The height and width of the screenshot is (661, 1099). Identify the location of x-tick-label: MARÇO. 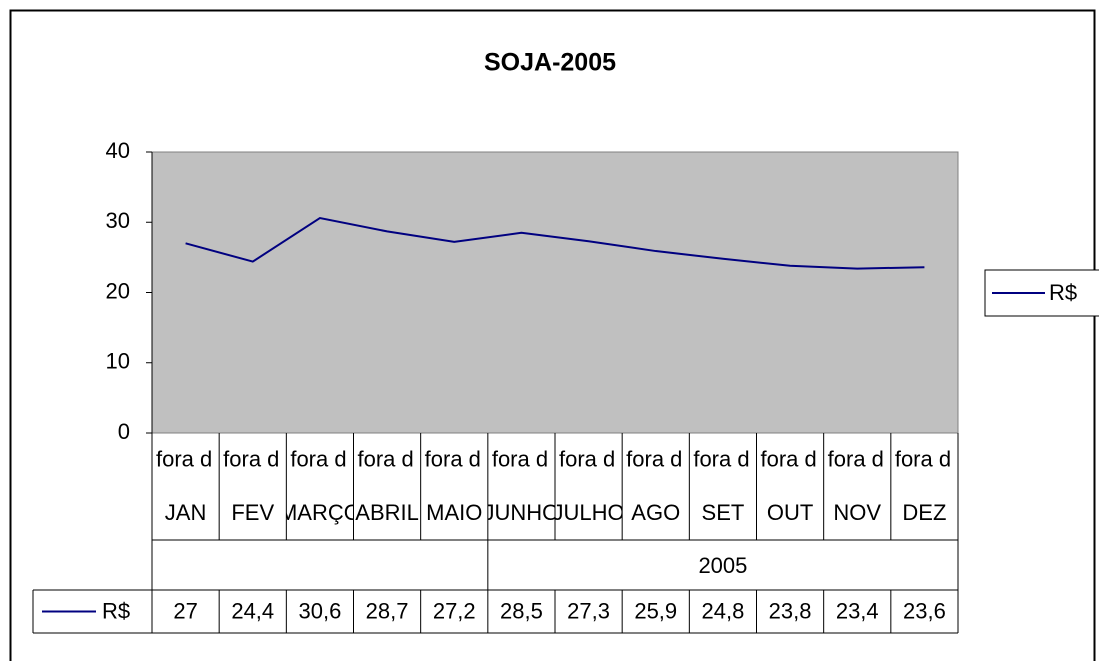
(320, 512).